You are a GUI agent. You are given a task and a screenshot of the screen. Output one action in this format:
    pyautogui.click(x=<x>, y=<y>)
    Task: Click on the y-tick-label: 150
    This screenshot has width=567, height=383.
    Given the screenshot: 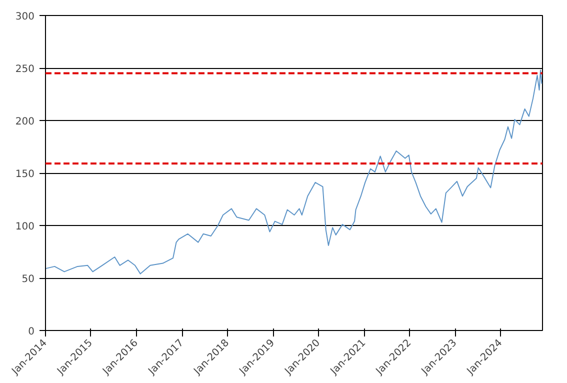 What is the action you would take?
    pyautogui.click(x=25, y=174)
    